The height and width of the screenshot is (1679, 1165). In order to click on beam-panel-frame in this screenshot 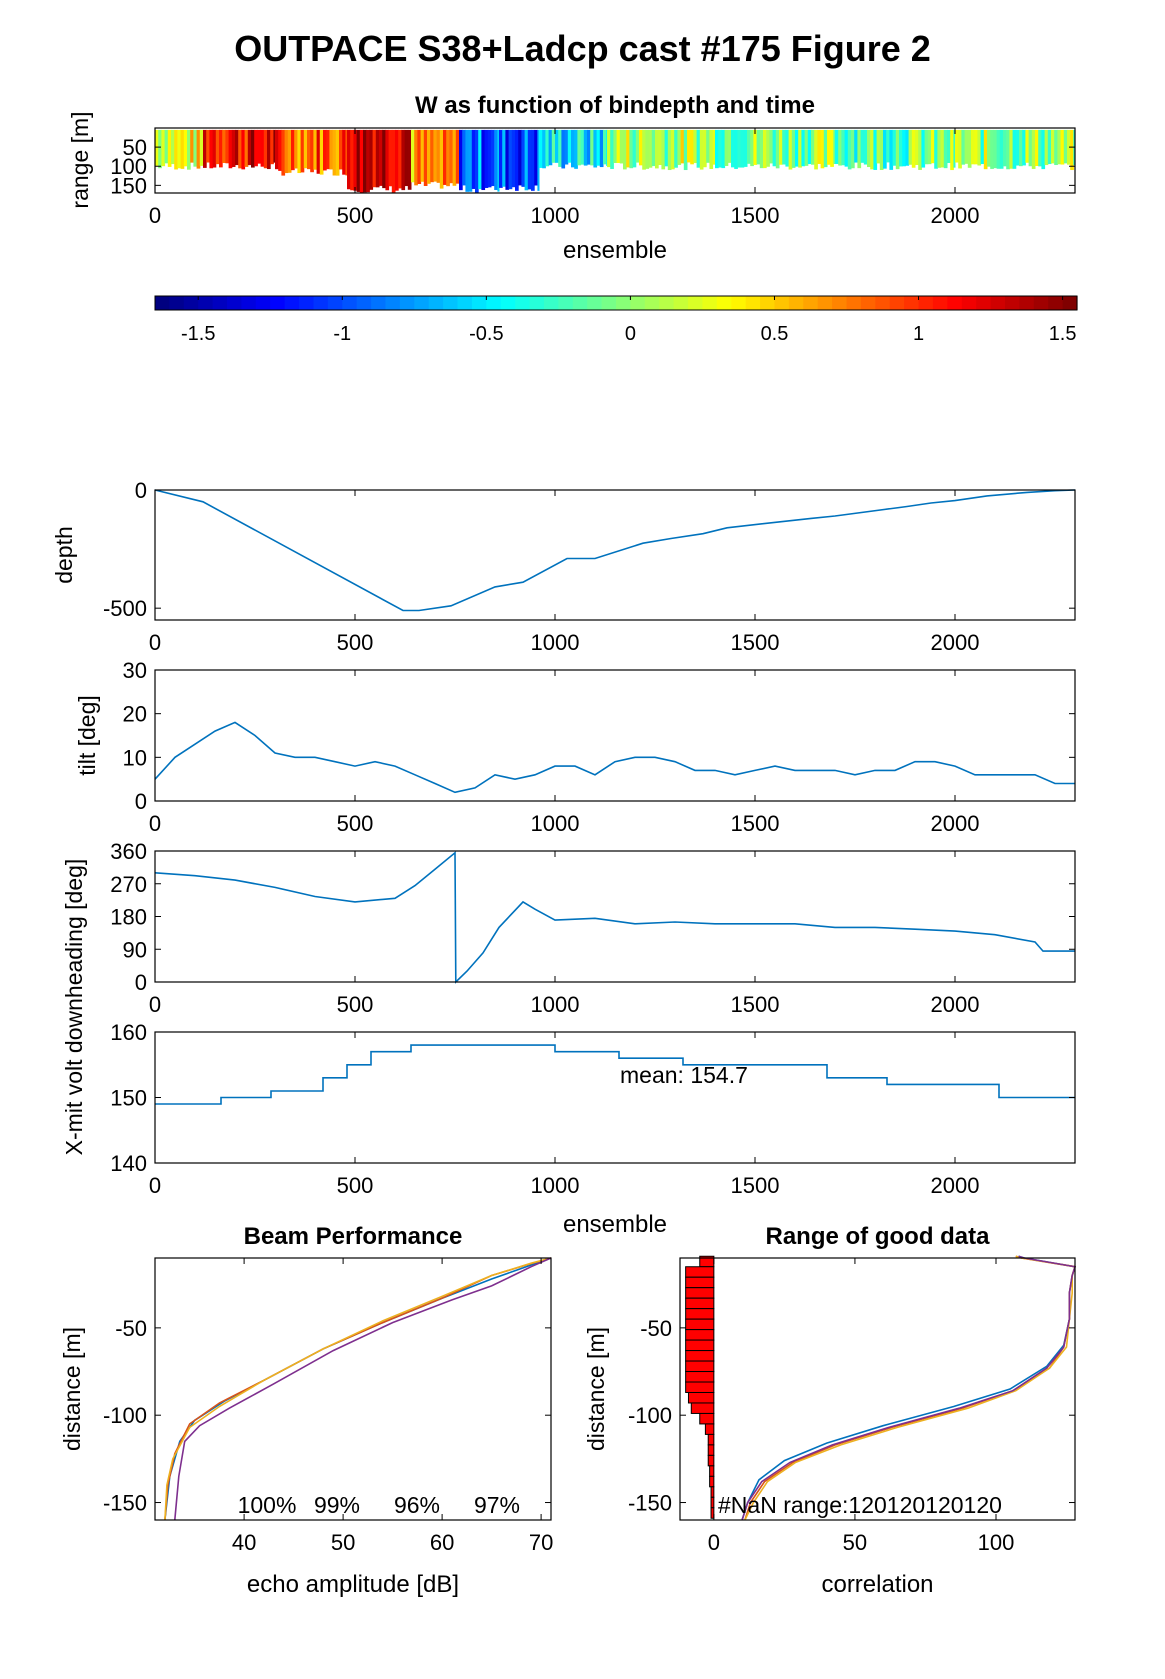, I will do `click(353, 1389)`.